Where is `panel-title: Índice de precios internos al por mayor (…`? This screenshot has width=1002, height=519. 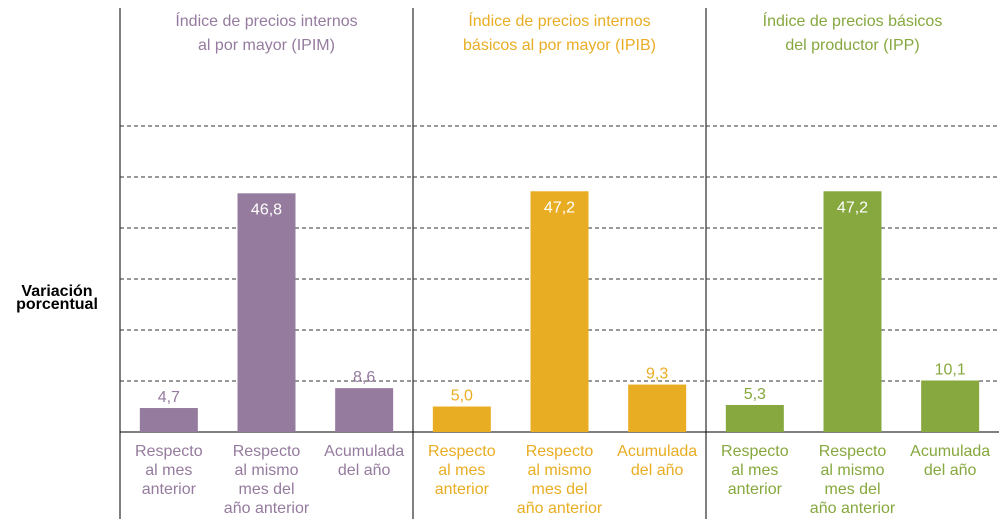
panel-title: Índice de precios internos al por mayor (… is located at coordinates (266, 32).